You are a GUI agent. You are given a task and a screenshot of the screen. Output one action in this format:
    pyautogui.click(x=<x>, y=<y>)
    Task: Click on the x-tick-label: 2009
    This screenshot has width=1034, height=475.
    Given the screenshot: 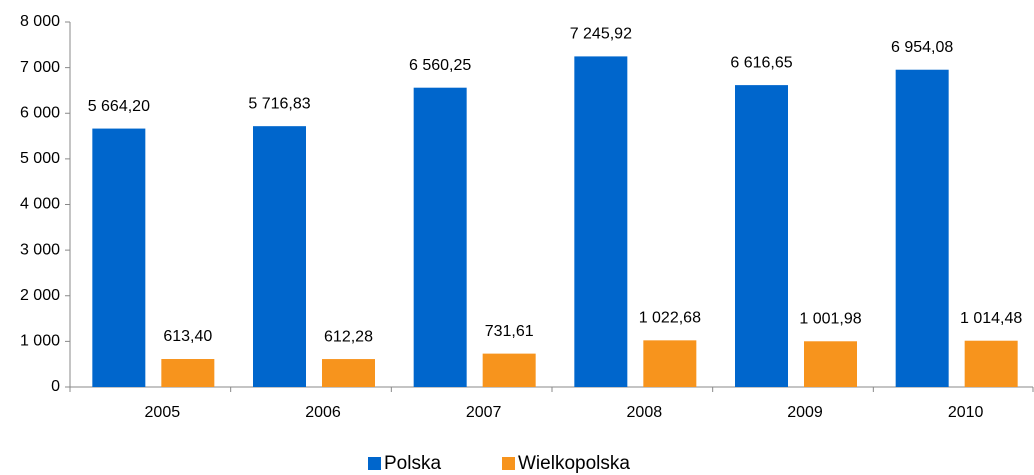 What is the action you would take?
    pyautogui.click(x=805, y=412)
    